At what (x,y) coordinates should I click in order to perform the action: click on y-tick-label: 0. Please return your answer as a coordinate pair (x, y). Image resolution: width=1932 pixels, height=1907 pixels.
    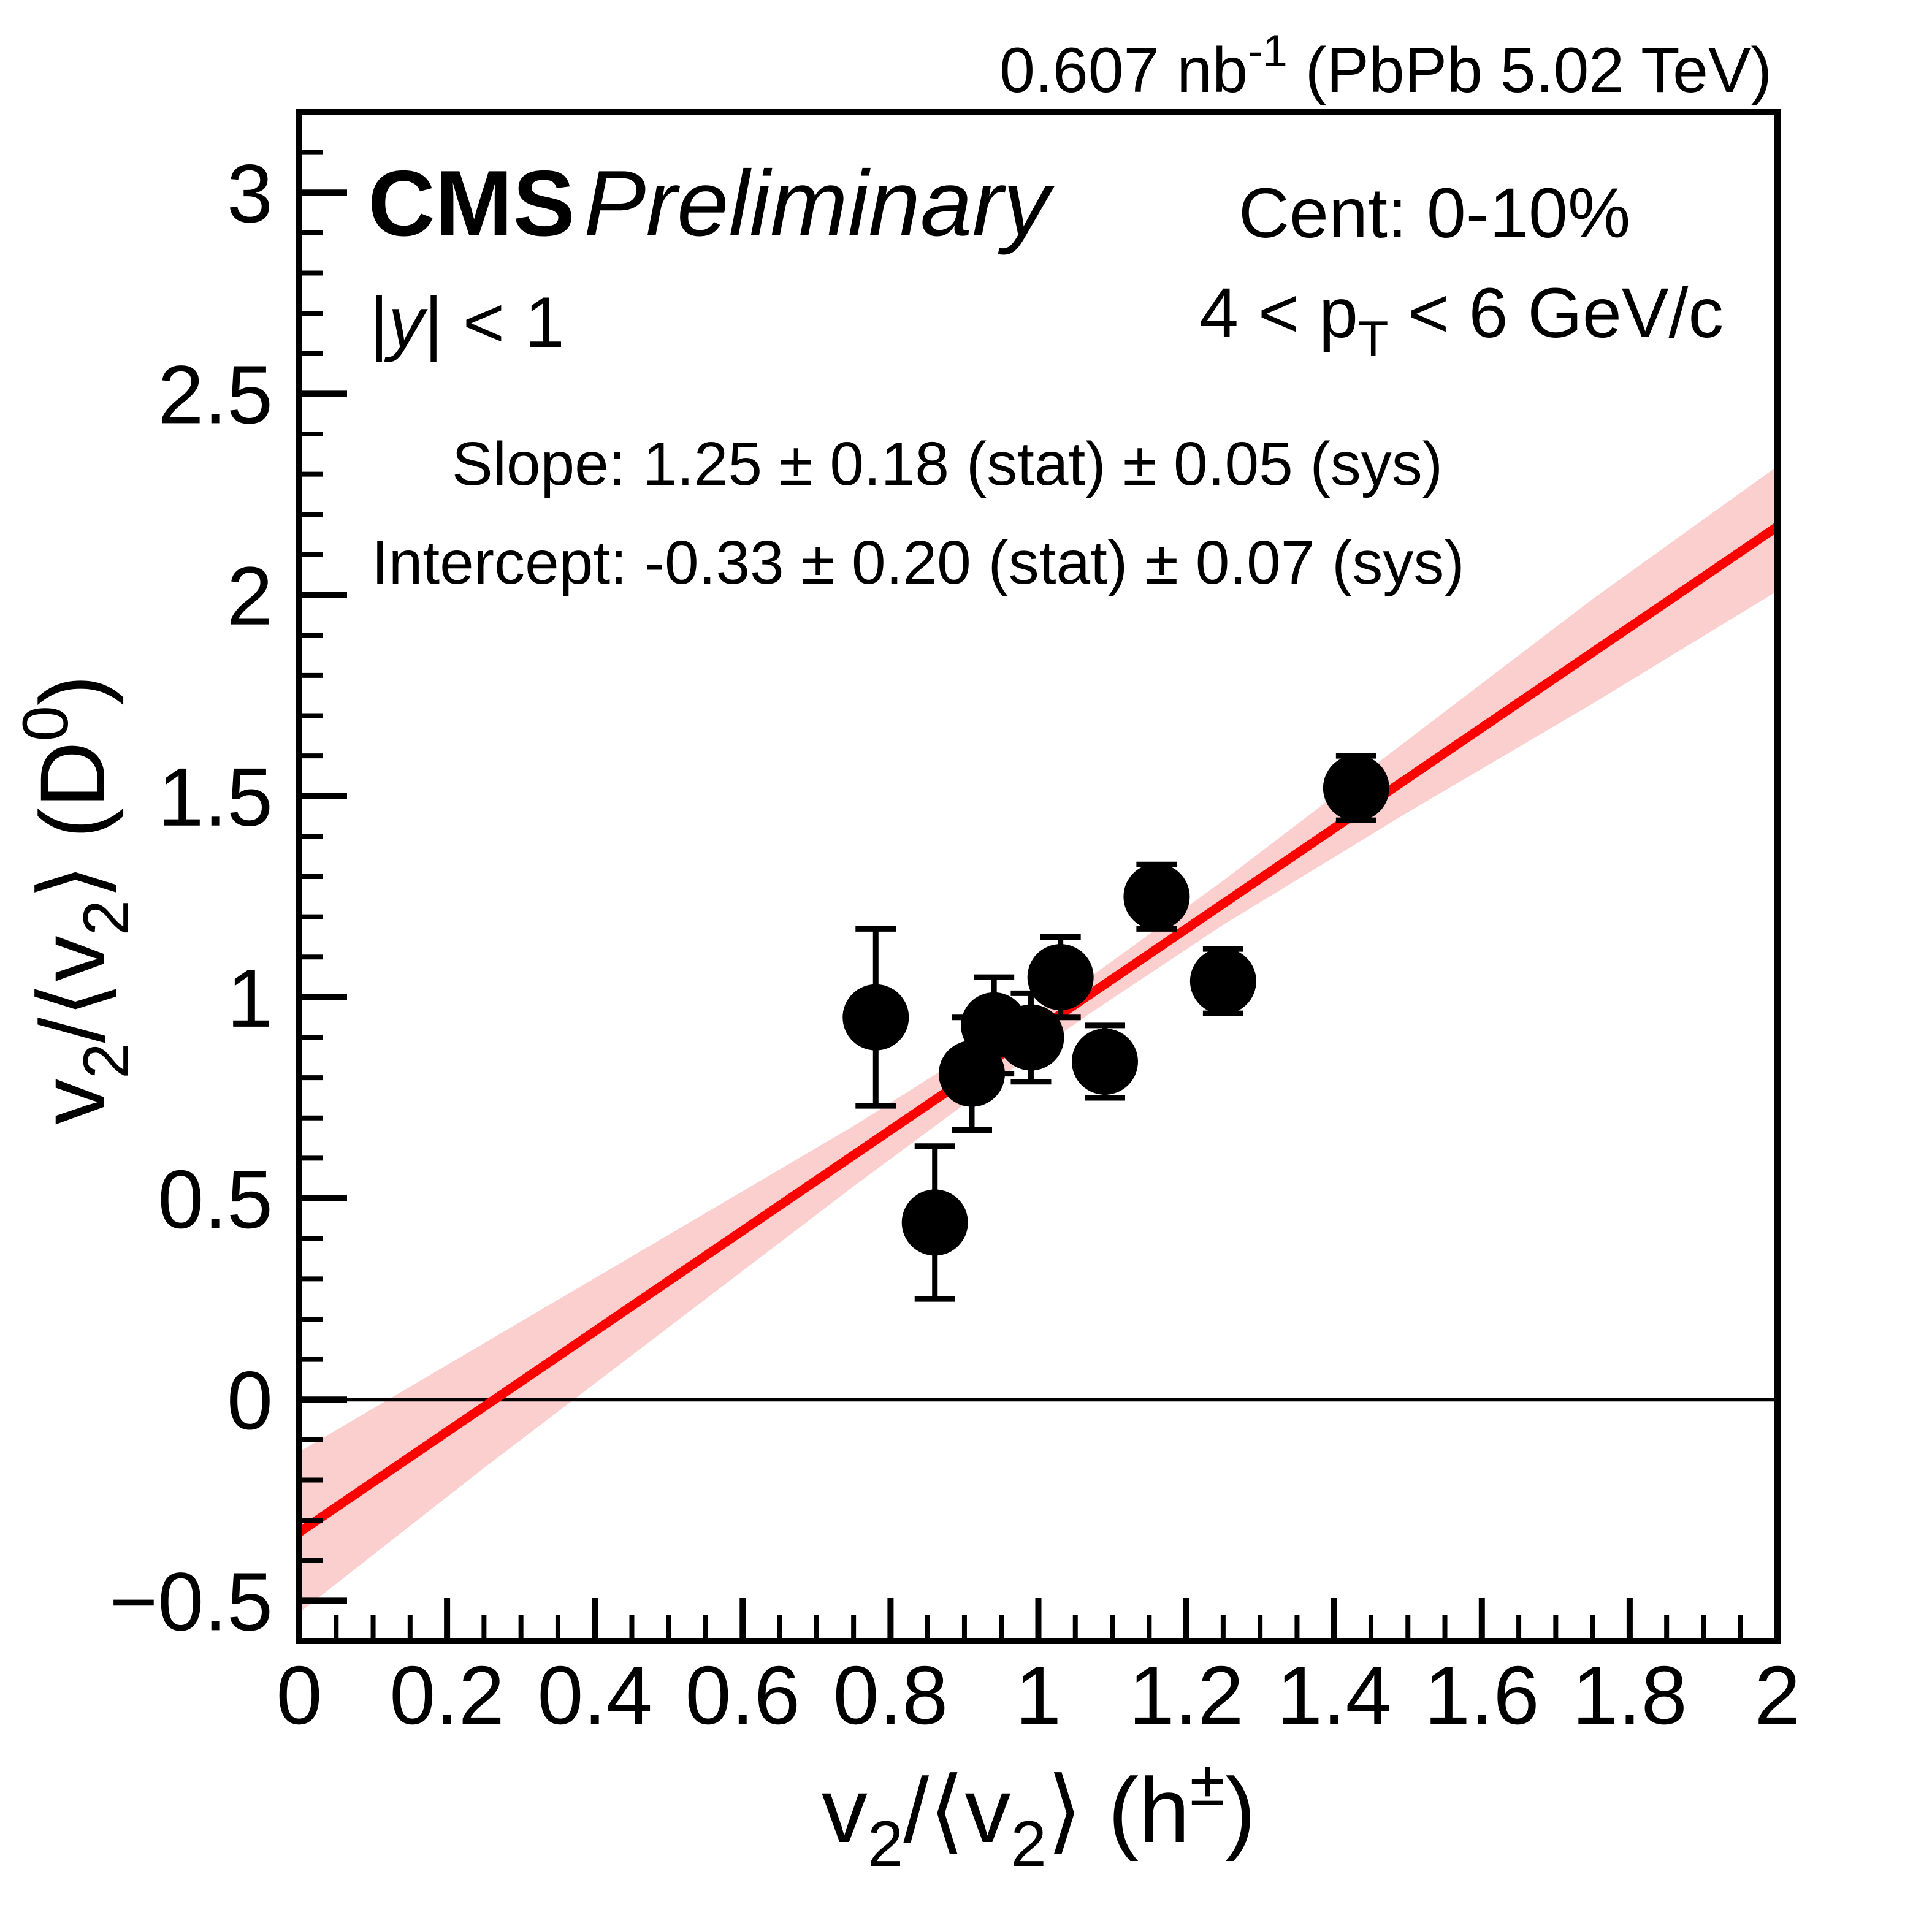
    Looking at the image, I should click on (250, 1400).